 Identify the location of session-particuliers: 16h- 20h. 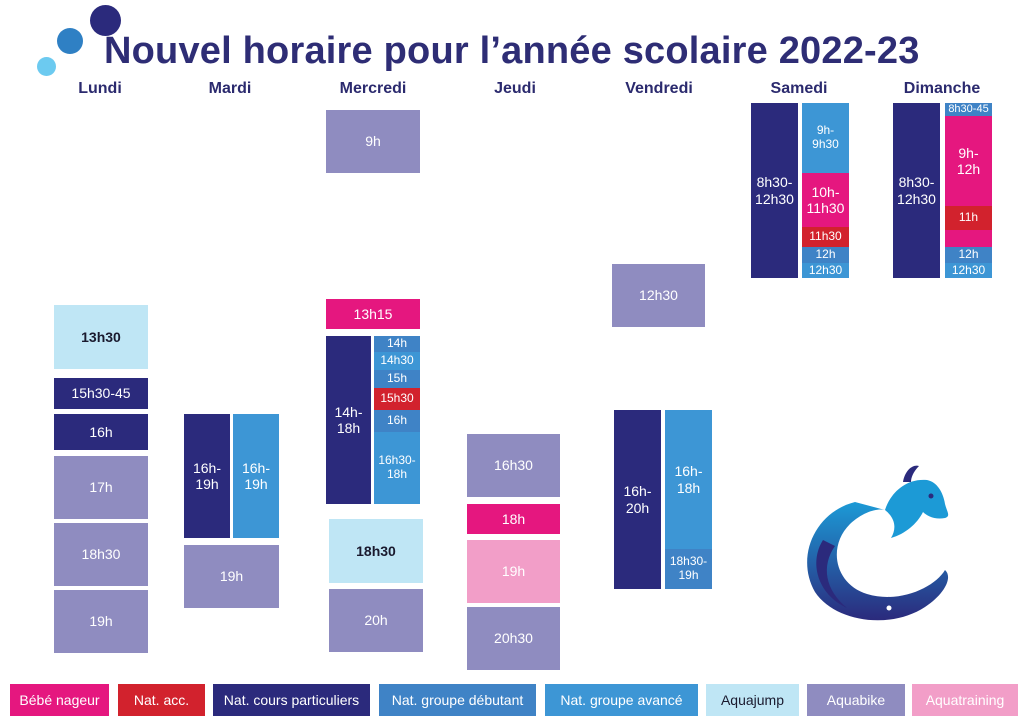
(637, 499).